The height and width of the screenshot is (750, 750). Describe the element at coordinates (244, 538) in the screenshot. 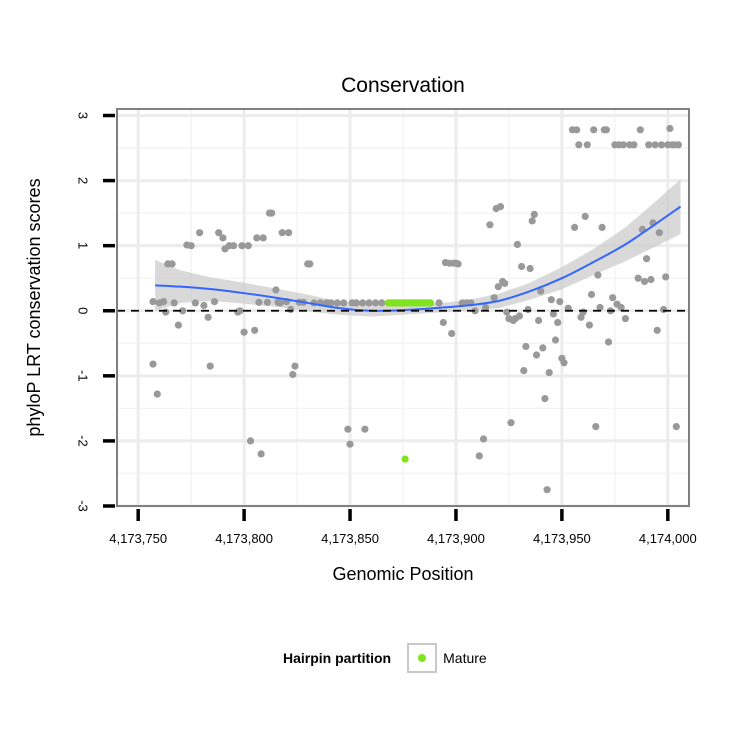

I see `x-tick-label: 4,173,800` at that location.